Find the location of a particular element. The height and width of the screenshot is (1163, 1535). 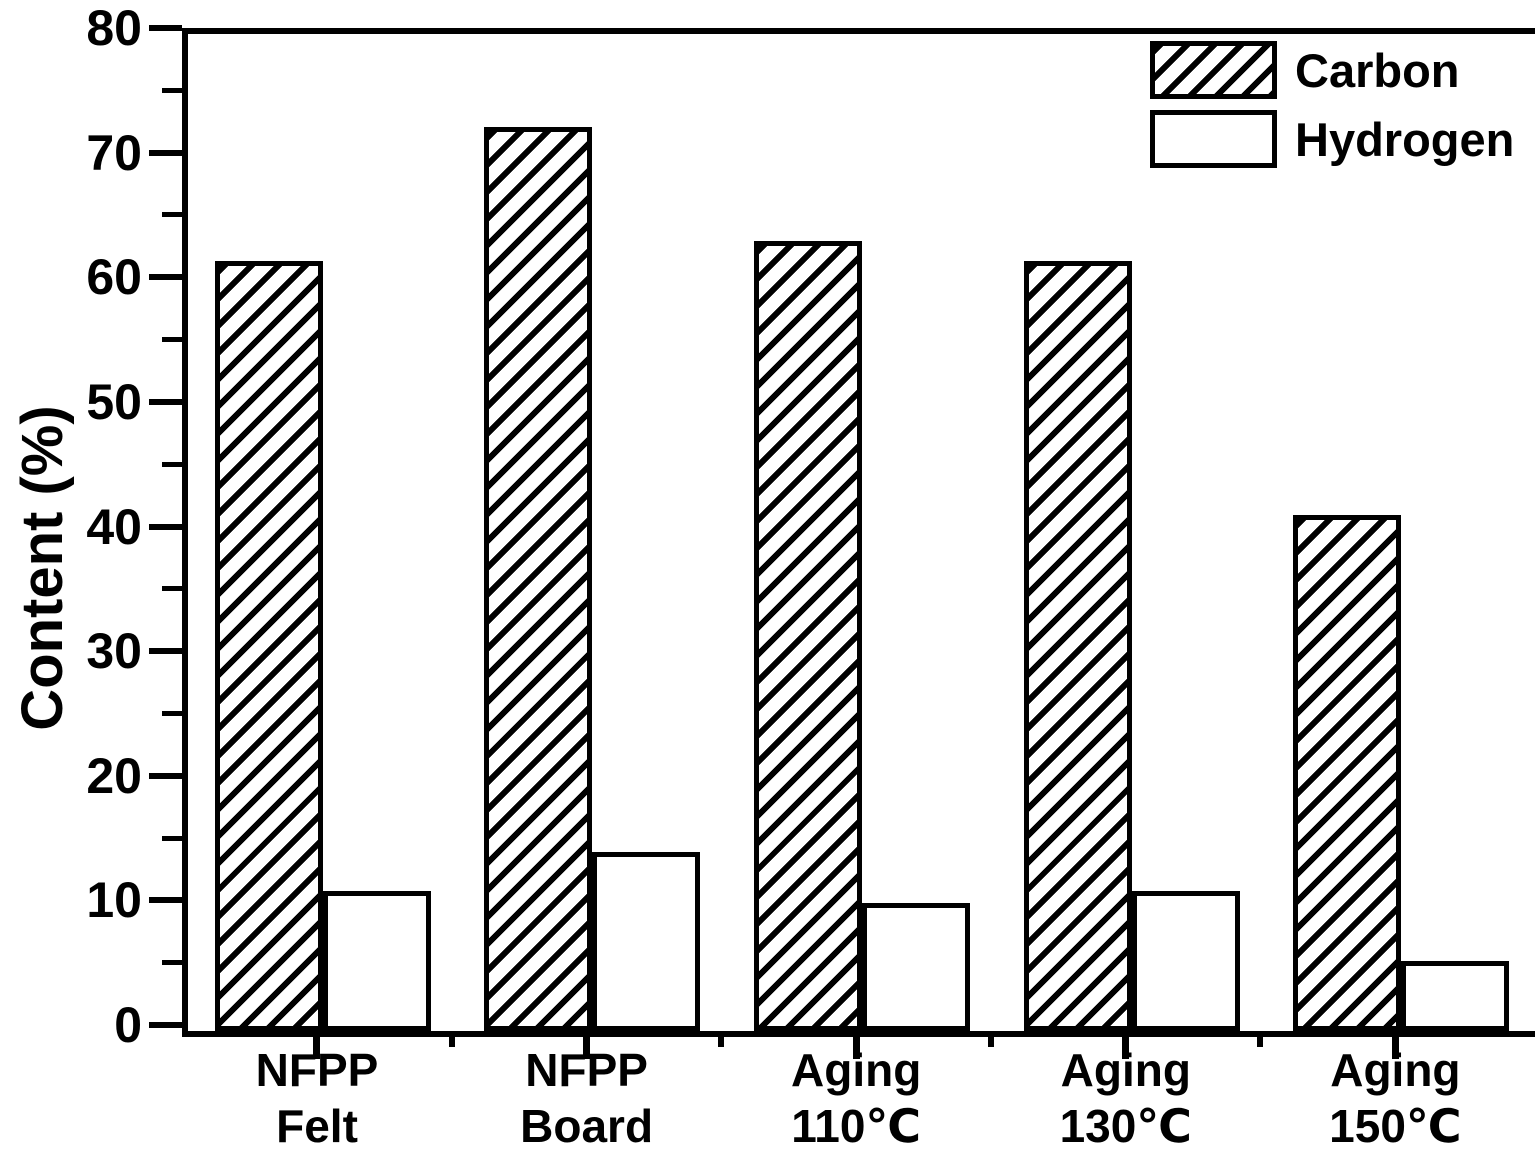

y-tick-label: 50 is located at coordinates (114, 401).